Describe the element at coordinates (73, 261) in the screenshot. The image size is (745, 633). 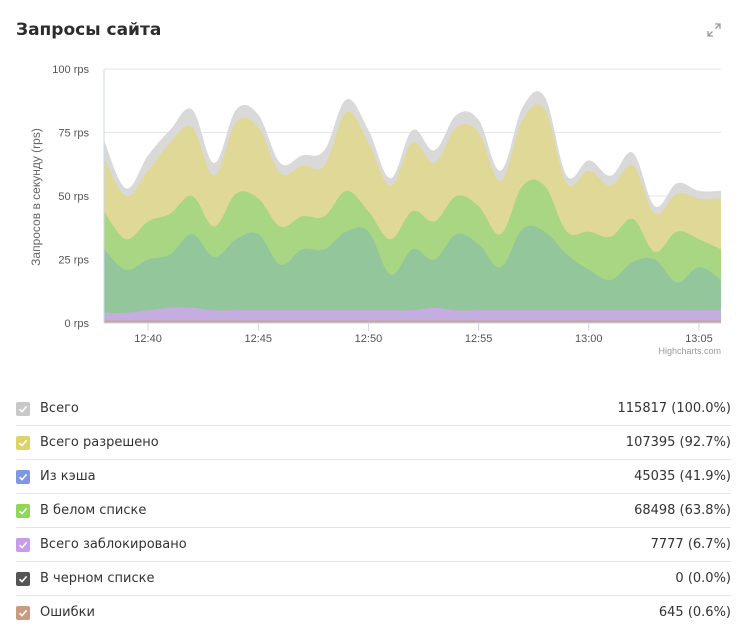
I see `y-tick-label: 25 rps` at that location.